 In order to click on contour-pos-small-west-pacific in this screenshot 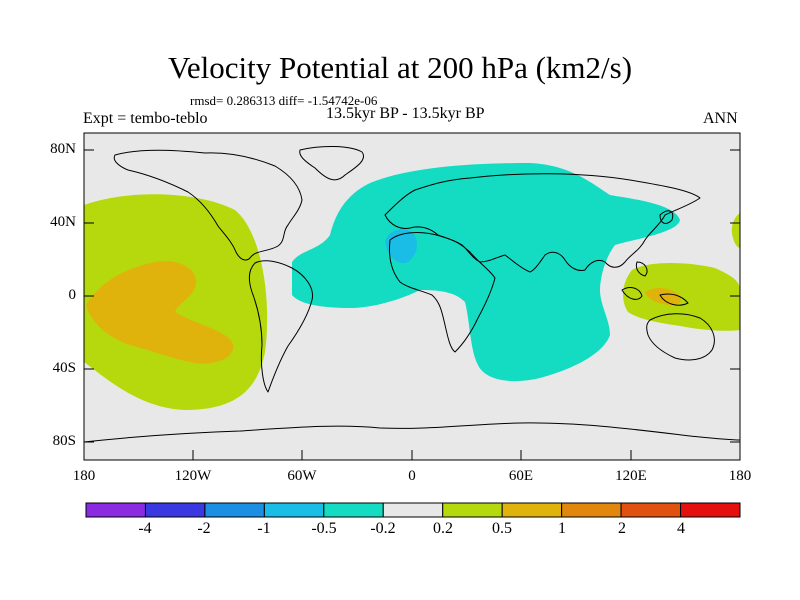, I will do `click(681, 297)`.